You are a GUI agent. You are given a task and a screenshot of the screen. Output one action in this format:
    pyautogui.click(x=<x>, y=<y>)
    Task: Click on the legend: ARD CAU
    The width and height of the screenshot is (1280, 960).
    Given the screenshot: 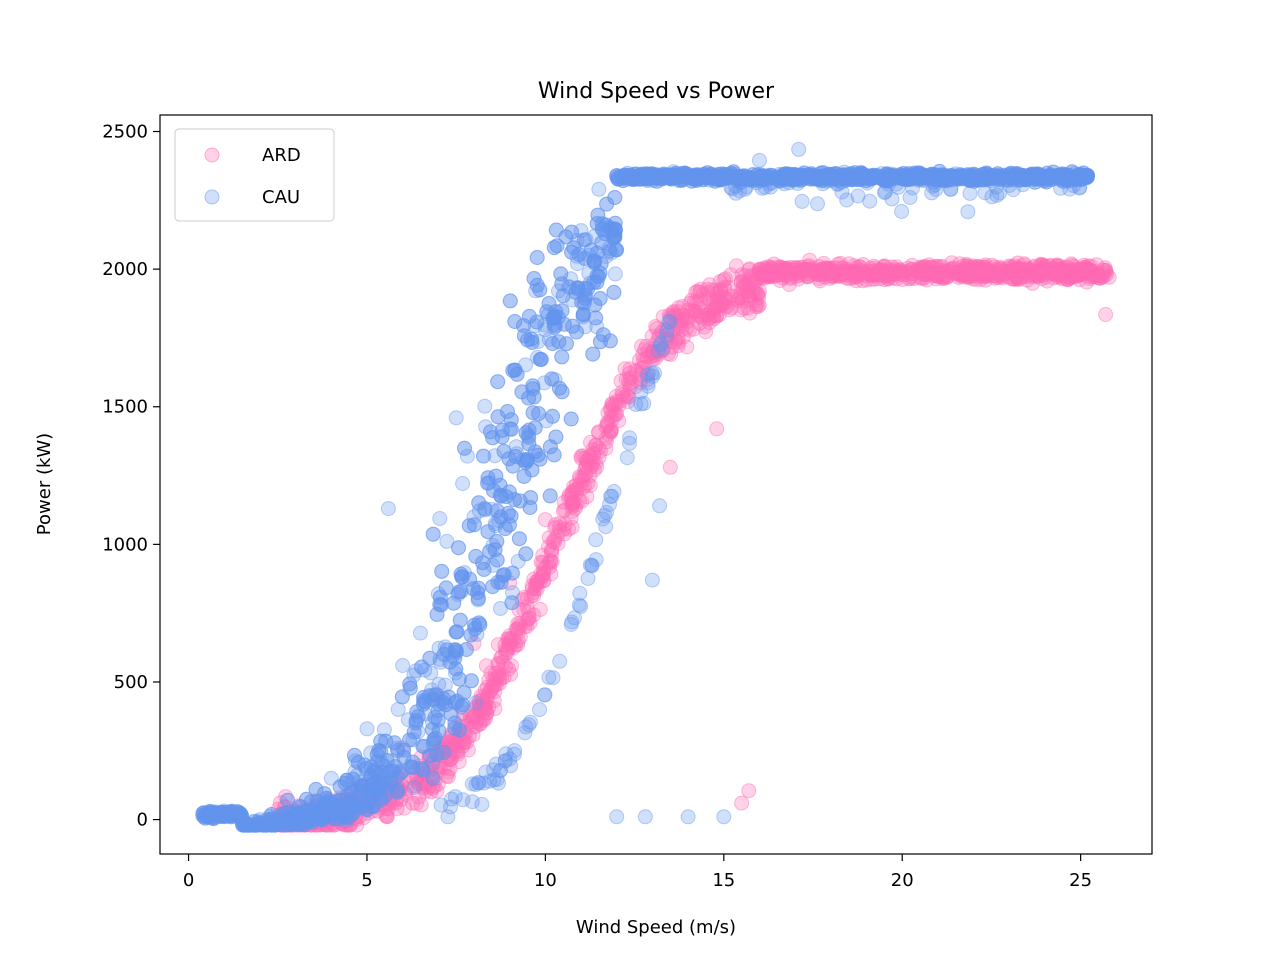 What is the action you would take?
    pyautogui.click(x=254, y=175)
    